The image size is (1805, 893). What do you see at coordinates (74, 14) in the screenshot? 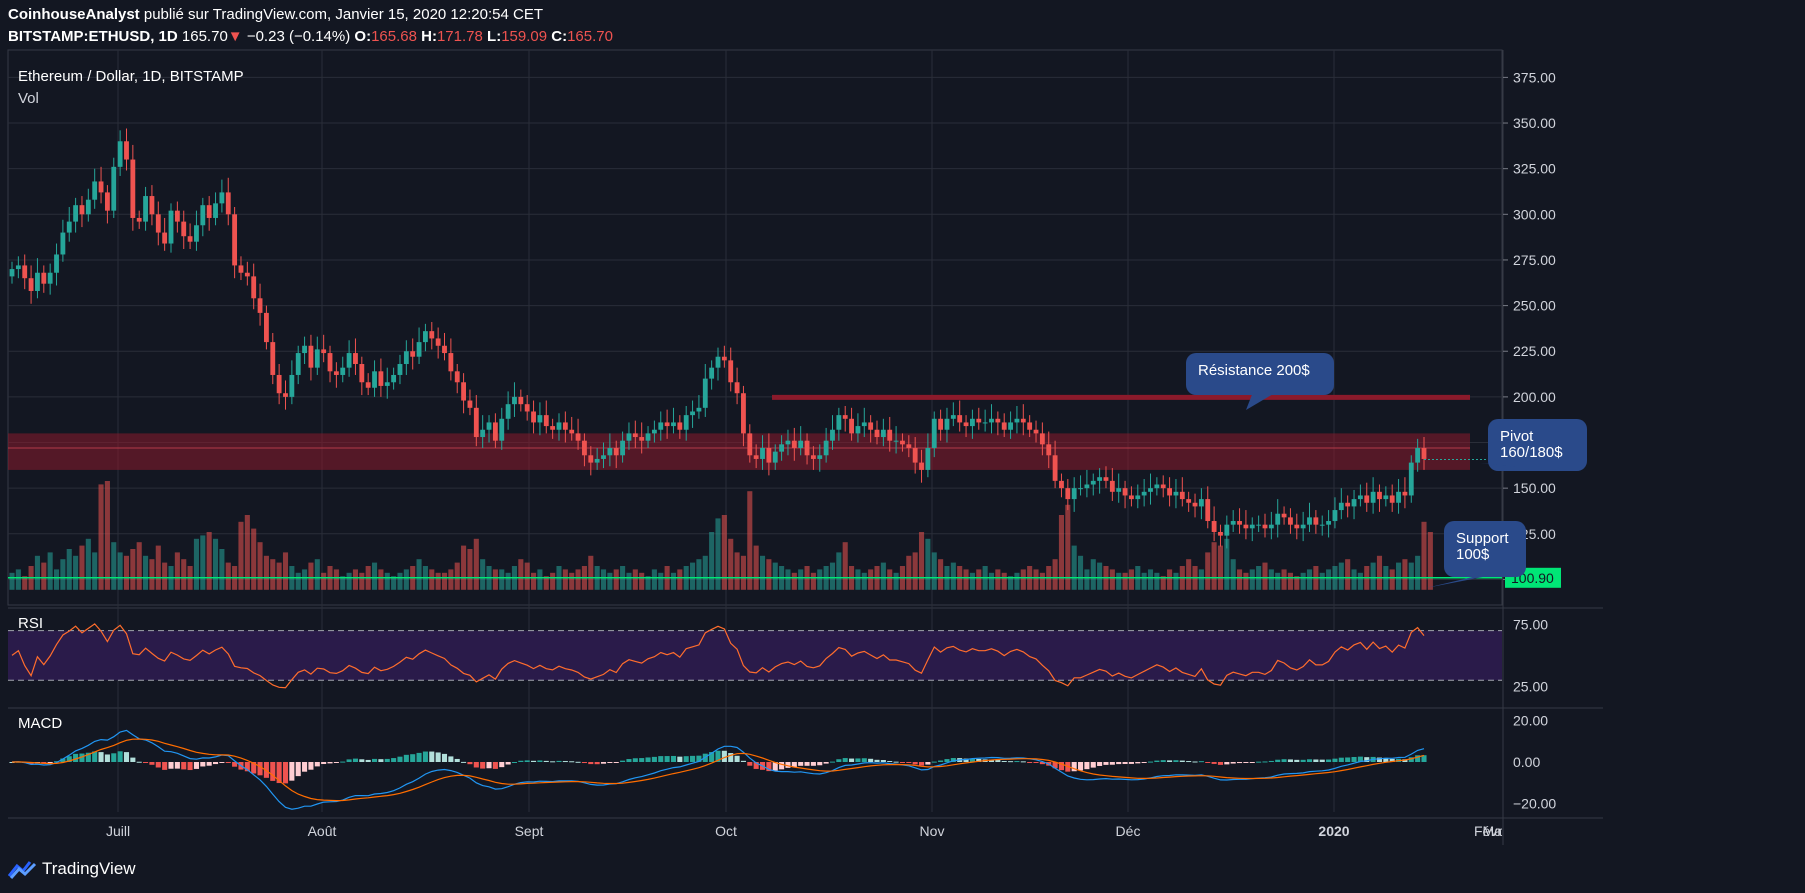
I see `author-name: CoinhouseAnalyst` at bounding box center [74, 14].